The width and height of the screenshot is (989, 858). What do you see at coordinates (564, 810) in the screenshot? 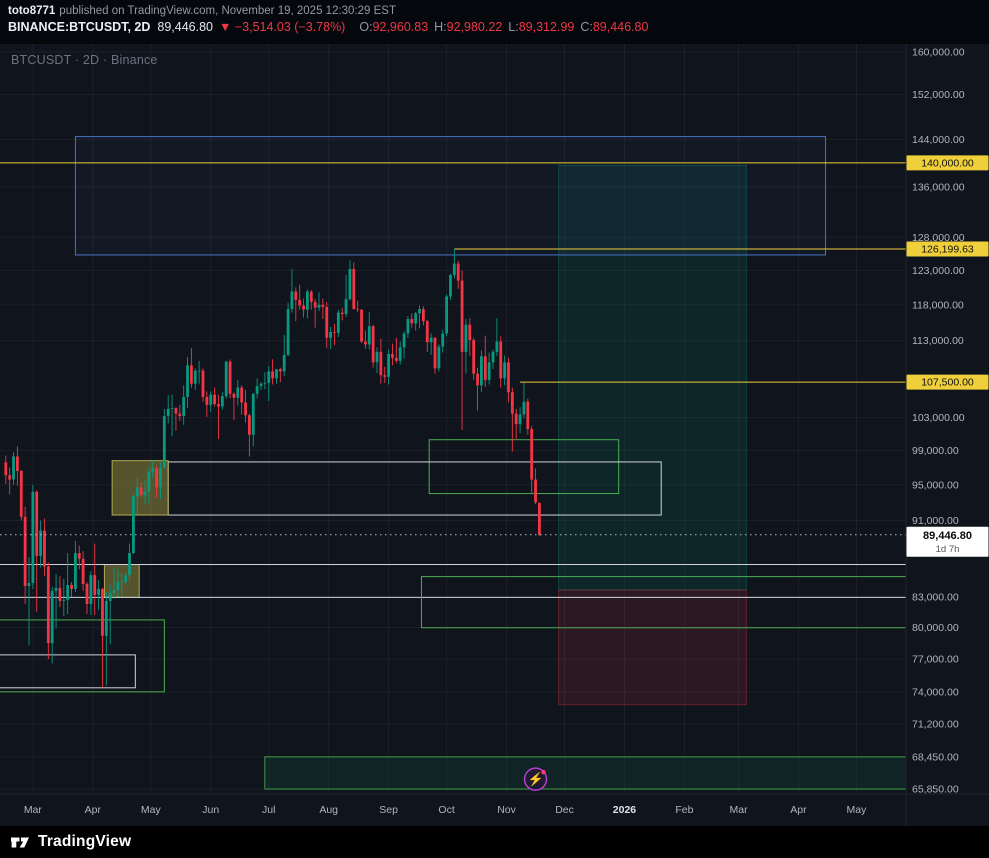
I see `x-axis-label: Dec` at bounding box center [564, 810].